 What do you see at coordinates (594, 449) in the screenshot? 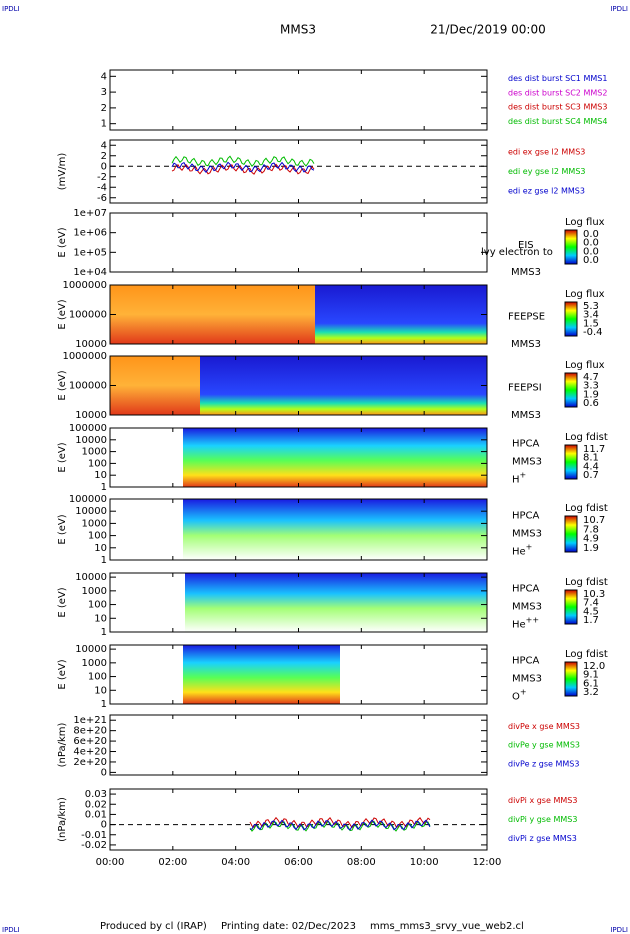
I see `colorbar-label: 11.7` at bounding box center [594, 449].